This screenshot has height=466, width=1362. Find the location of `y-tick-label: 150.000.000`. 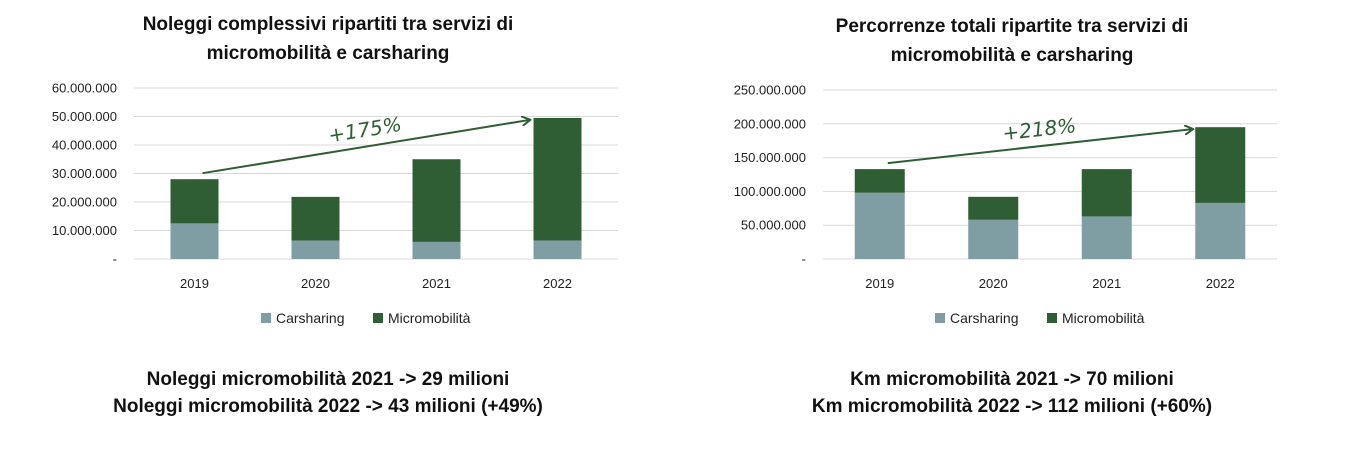

y-tick-label: 150.000.000 is located at coordinates (770, 157).